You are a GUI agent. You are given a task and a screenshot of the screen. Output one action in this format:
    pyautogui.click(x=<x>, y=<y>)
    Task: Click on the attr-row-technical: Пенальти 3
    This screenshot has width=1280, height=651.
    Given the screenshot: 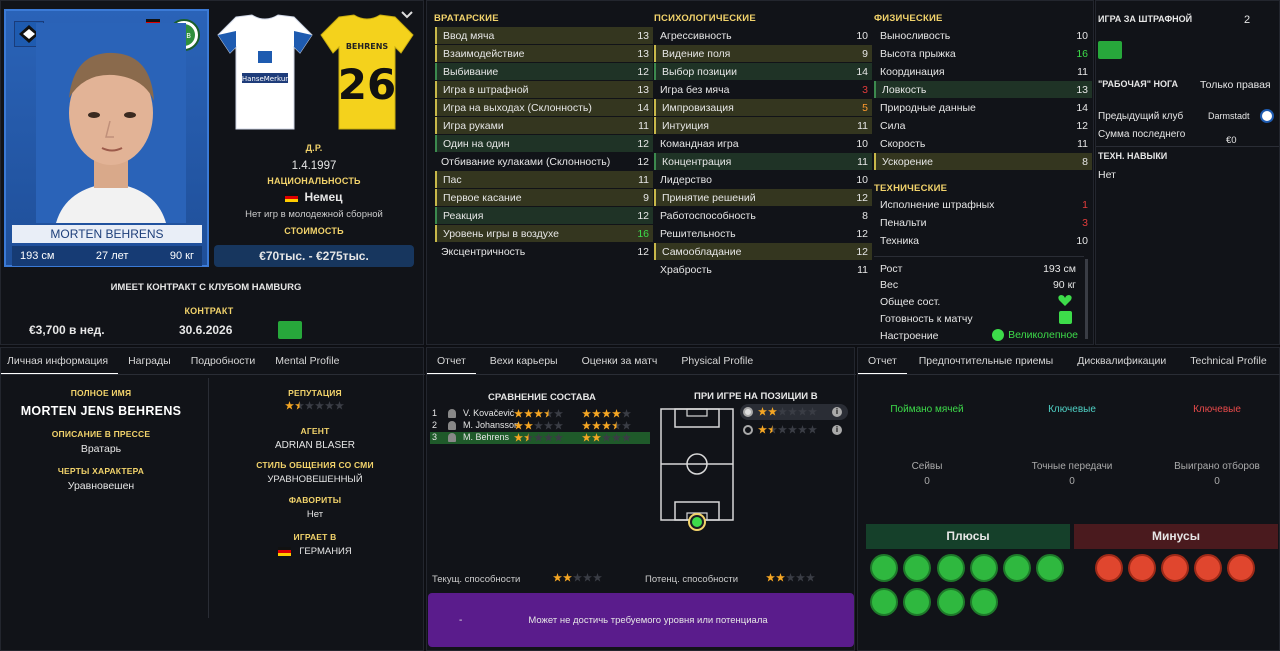 What is the action you would take?
    pyautogui.click(x=983, y=222)
    